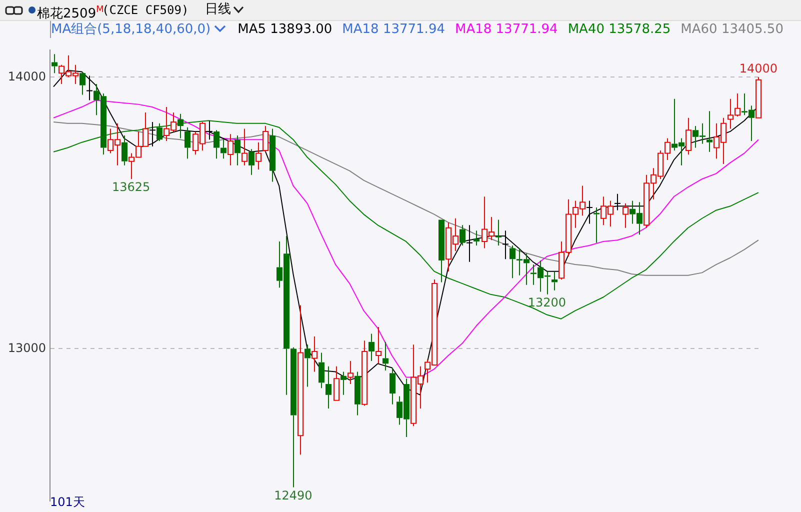  What do you see at coordinates (27, 347) in the screenshot?
I see `y-tick-label: 13000` at bounding box center [27, 347].